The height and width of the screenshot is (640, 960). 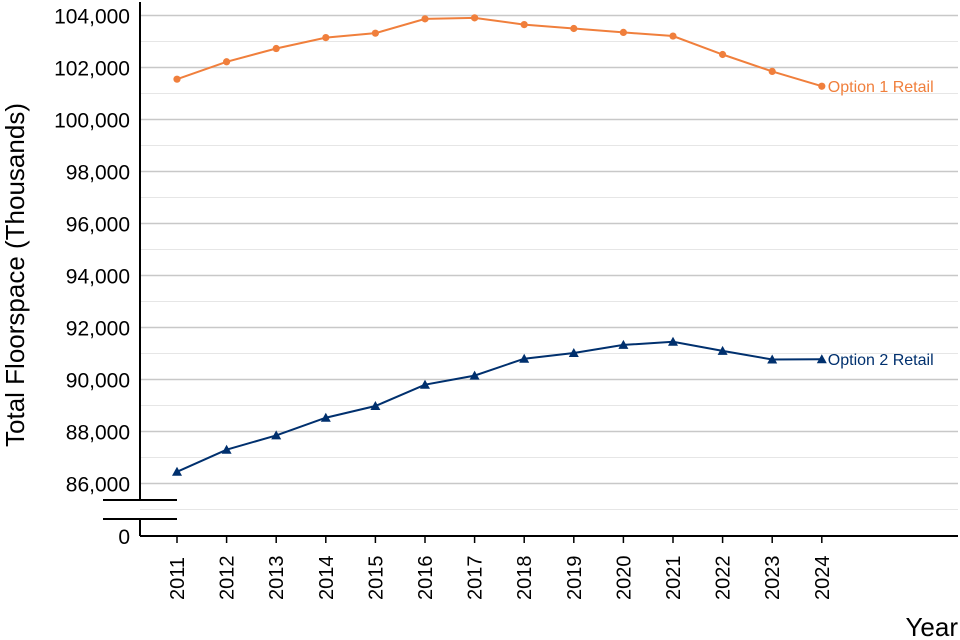 What do you see at coordinates (674, 578) in the screenshot?
I see `x-tick-label: 2021` at bounding box center [674, 578].